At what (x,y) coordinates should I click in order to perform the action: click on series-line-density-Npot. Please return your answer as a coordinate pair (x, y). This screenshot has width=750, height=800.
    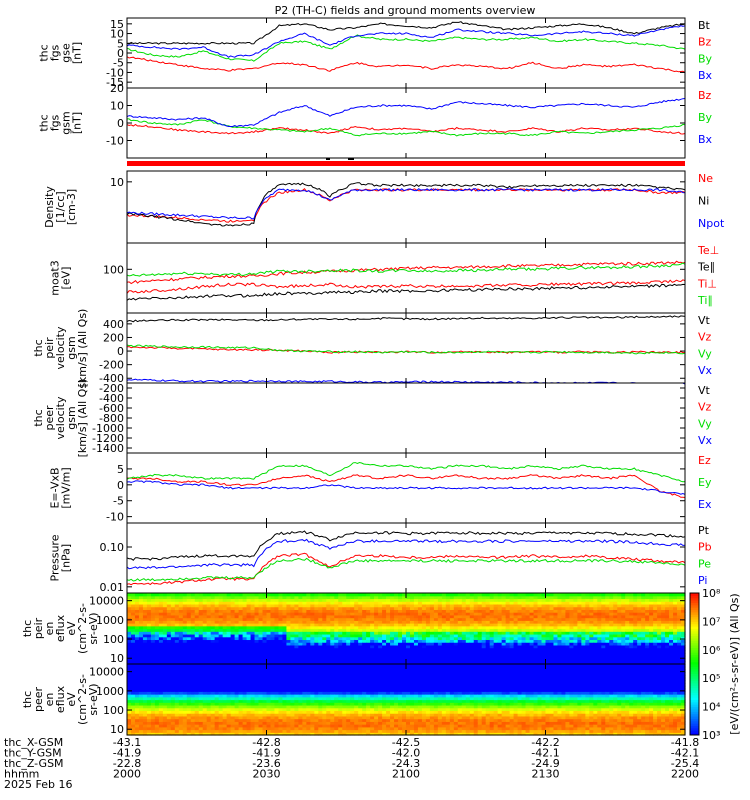
    Looking at the image, I should click on (406, 204).